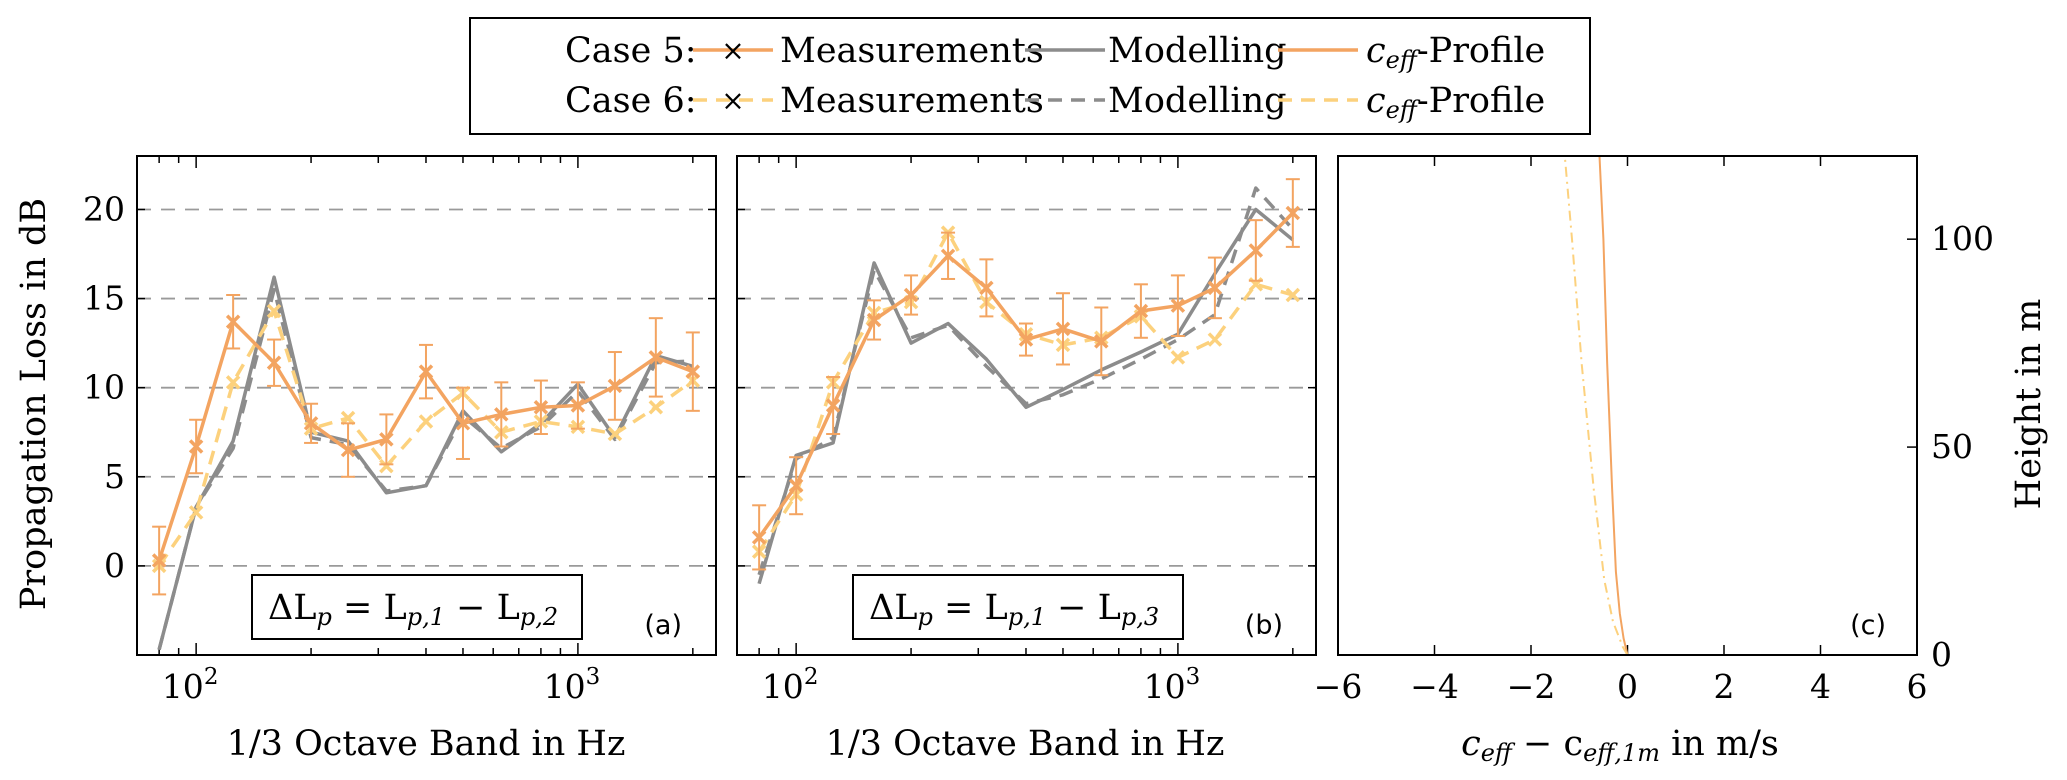 This screenshot has width=2067, height=780. I want to click on panel-b-x-tick-label: 10², so click(790, 685).